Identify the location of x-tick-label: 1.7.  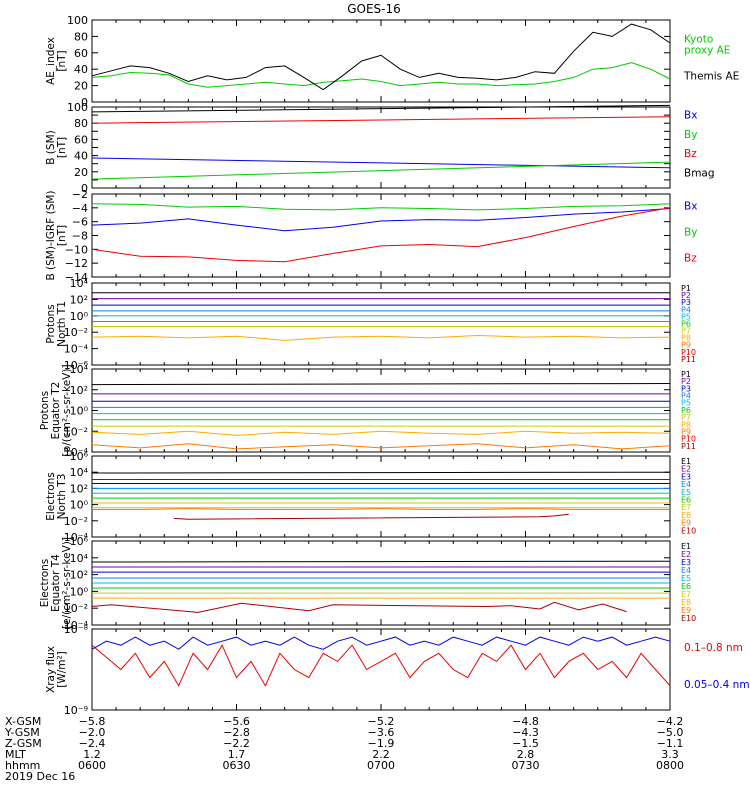
(237, 754).